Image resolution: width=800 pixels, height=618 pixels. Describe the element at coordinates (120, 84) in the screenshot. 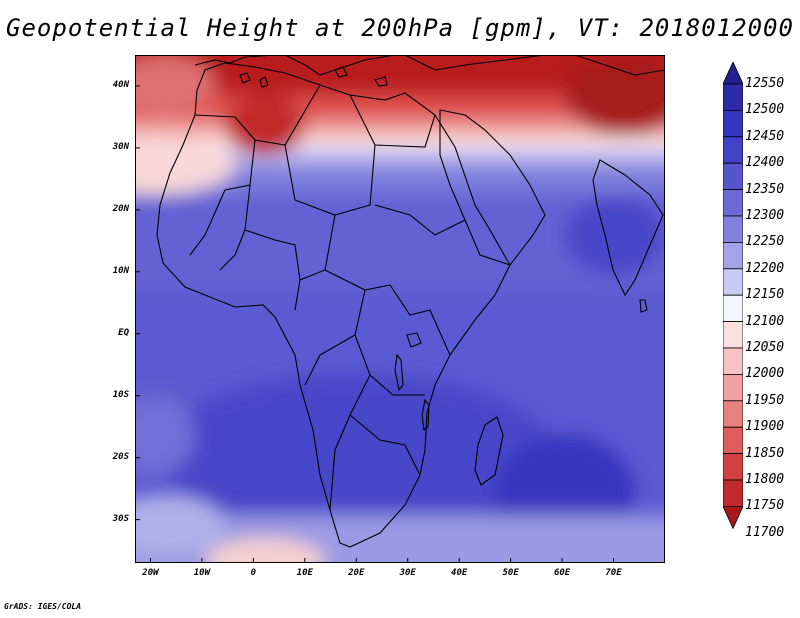

I see `y-tick-label: 40N` at that location.